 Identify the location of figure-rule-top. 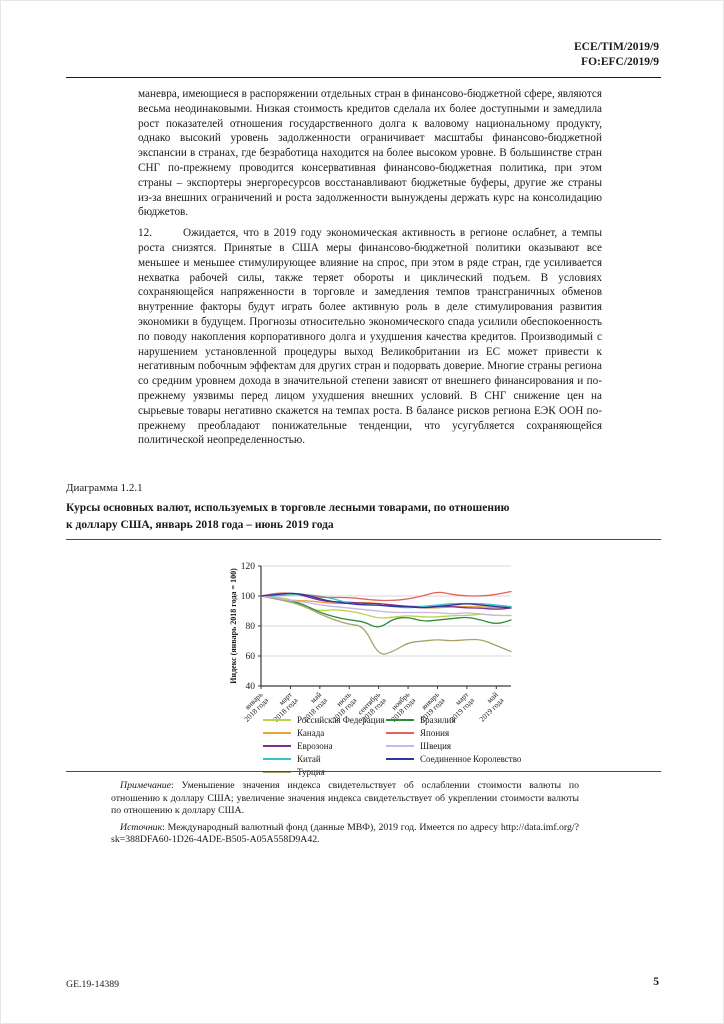
(363, 539).